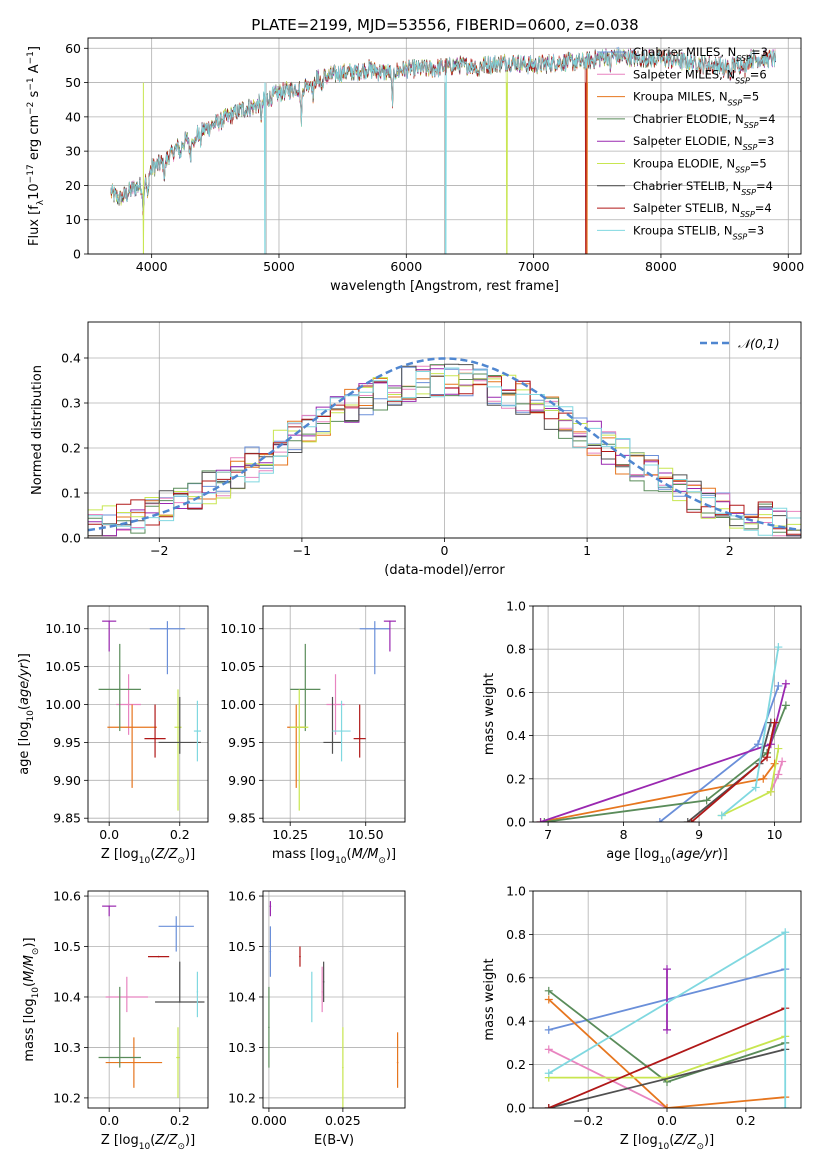 This screenshot has height=1170, width=819. What do you see at coordinates (444, 570) in the screenshot?
I see `x-axis-label: (data-model)/error` at bounding box center [444, 570].